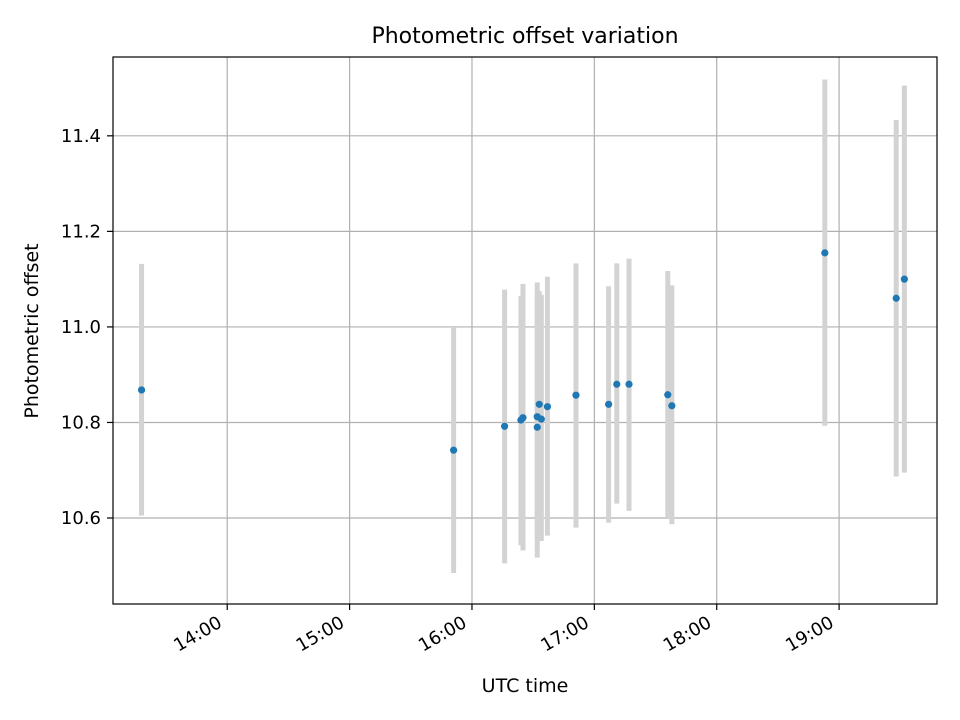  What do you see at coordinates (525, 686) in the screenshot?
I see `x-axis-label: UTC time` at bounding box center [525, 686].